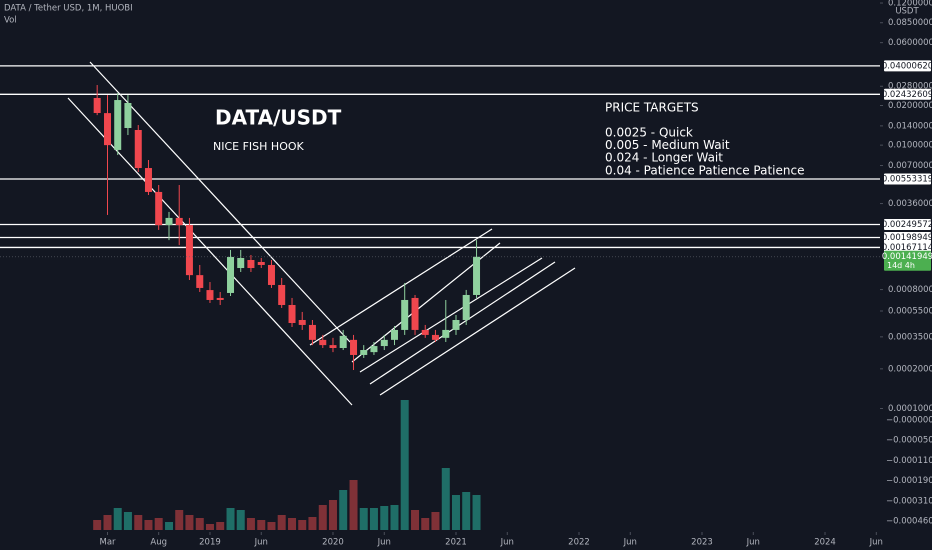  Describe the element at coordinates (649, 133) in the screenshot. I see `price-target: 0.0025 - Quick` at that location.